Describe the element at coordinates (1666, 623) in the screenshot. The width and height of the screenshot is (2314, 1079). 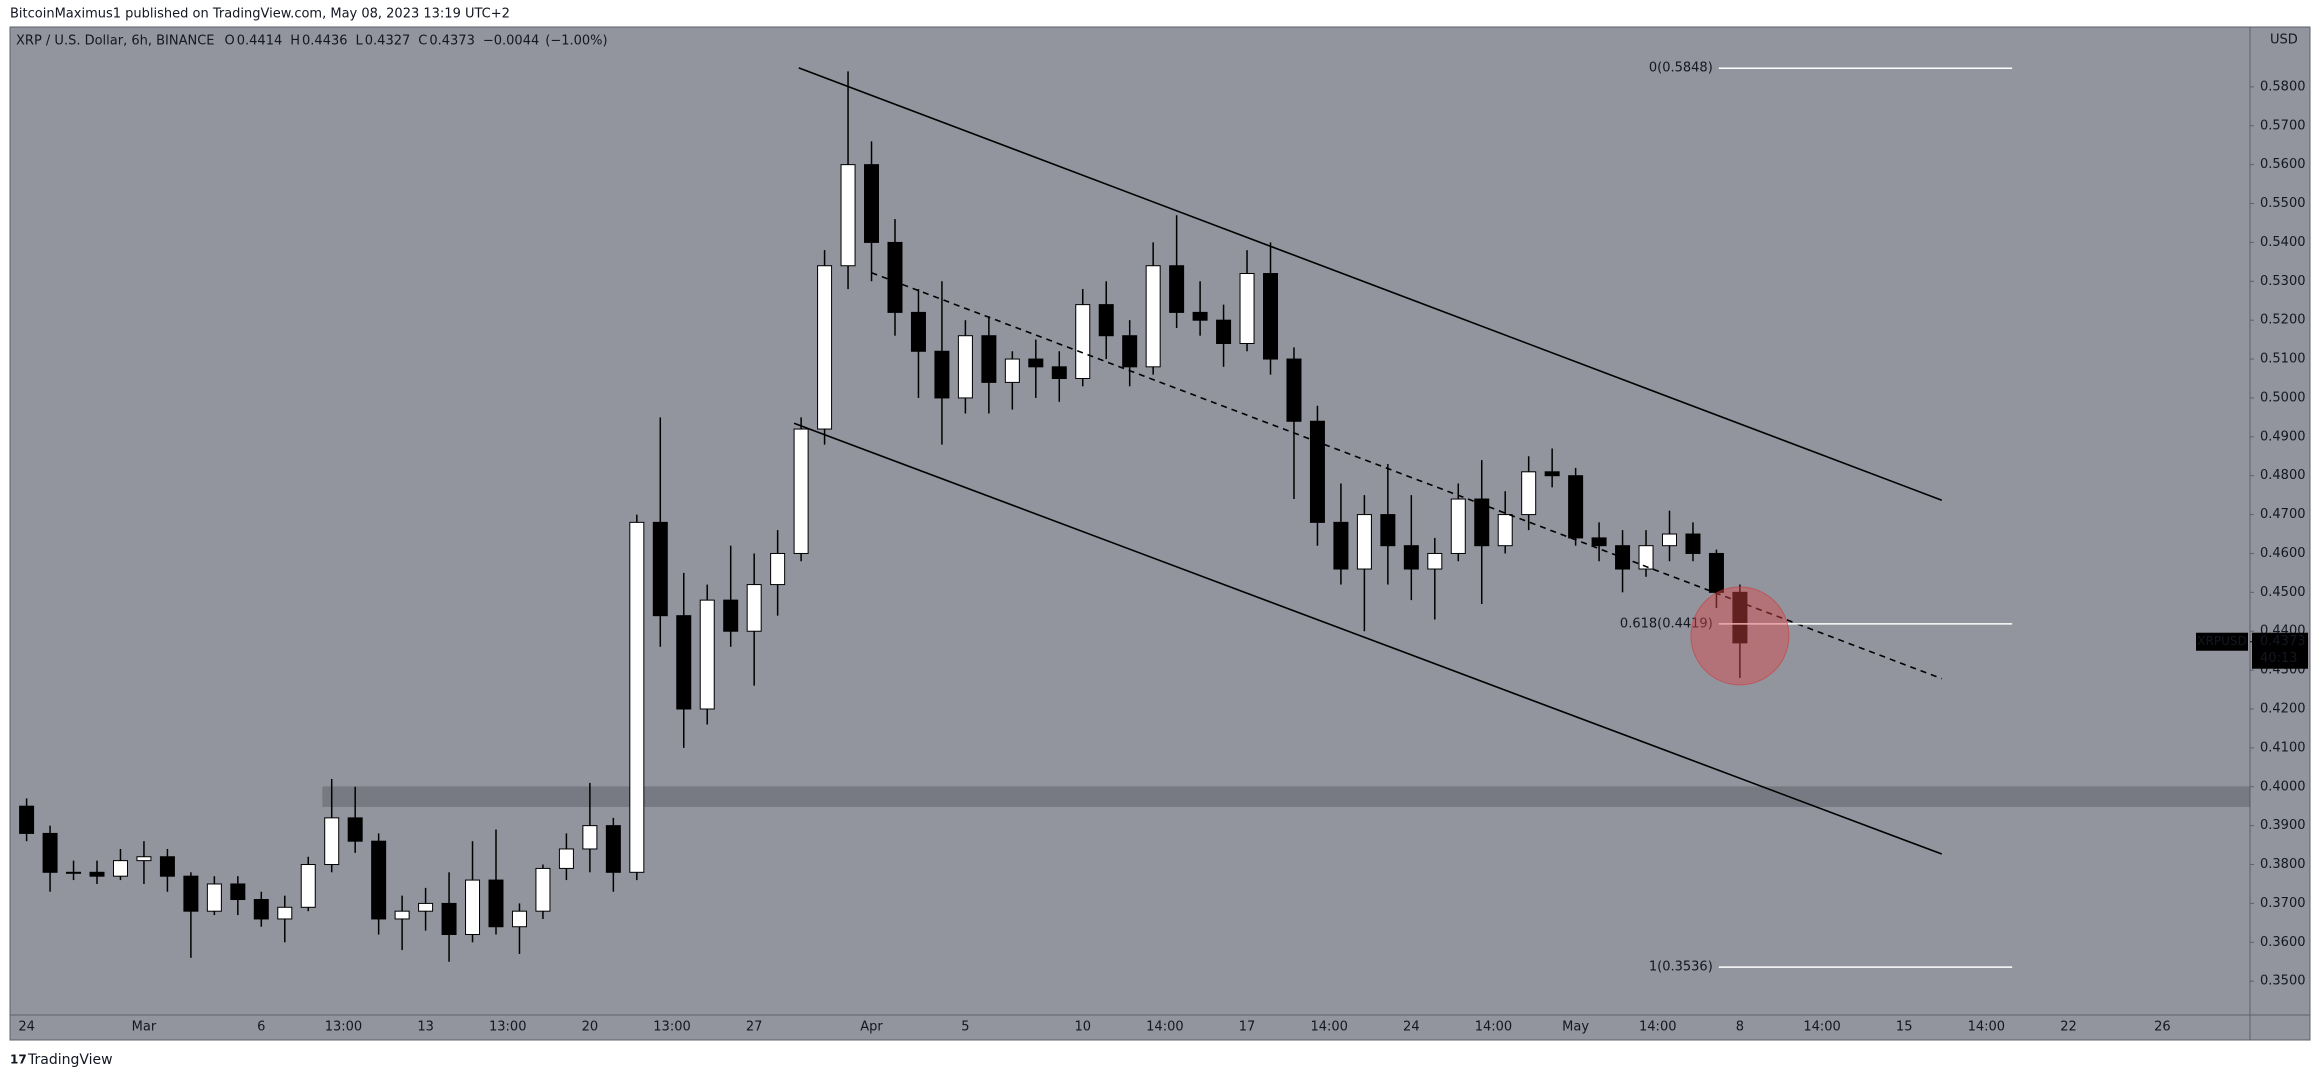
I see `fib-label: 0.618(0.4419)` at that location.